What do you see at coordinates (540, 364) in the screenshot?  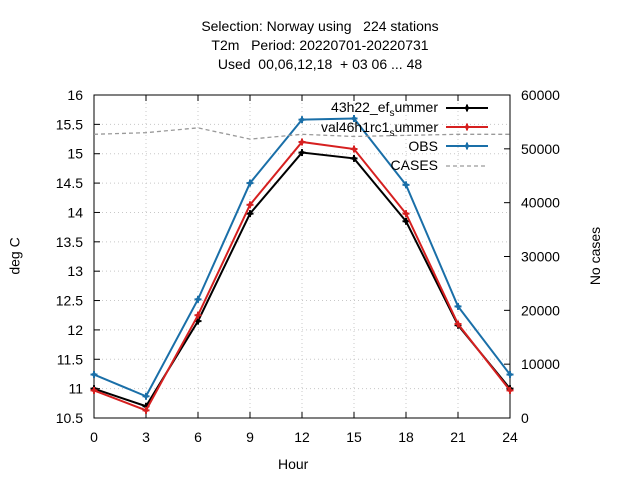 I see `y2-tick-label: 10000` at bounding box center [540, 364].